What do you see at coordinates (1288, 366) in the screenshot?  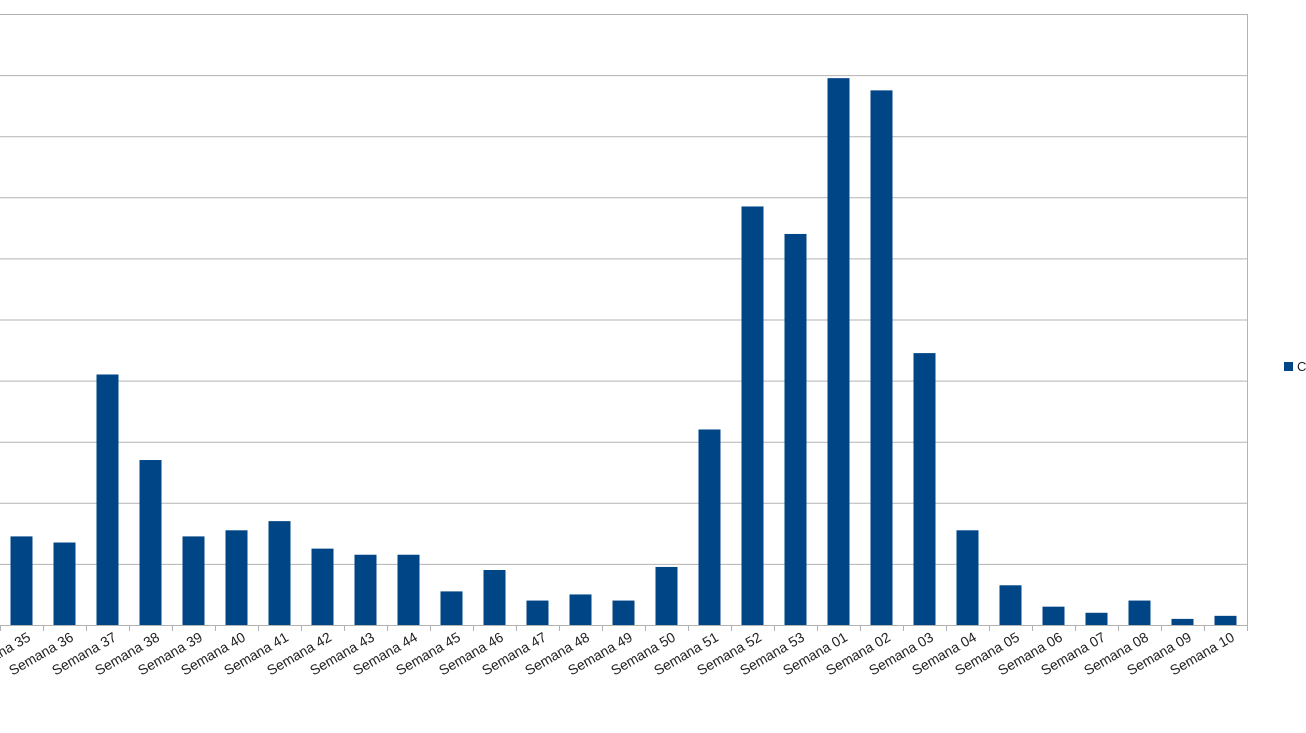 I see `legend-swatch` at bounding box center [1288, 366].